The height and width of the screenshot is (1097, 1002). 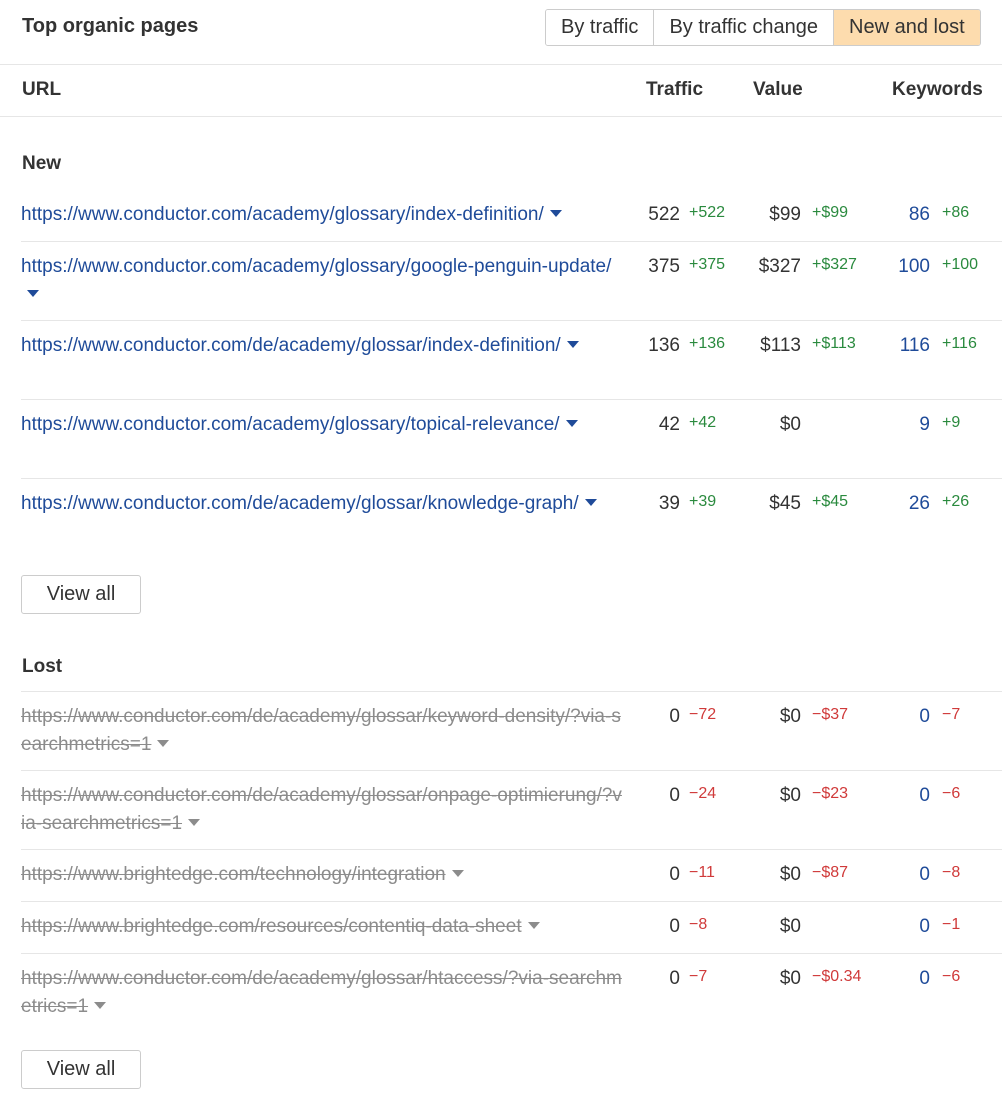 What do you see at coordinates (664, 345) in the screenshot?
I see `traffic-value: 136` at bounding box center [664, 345].